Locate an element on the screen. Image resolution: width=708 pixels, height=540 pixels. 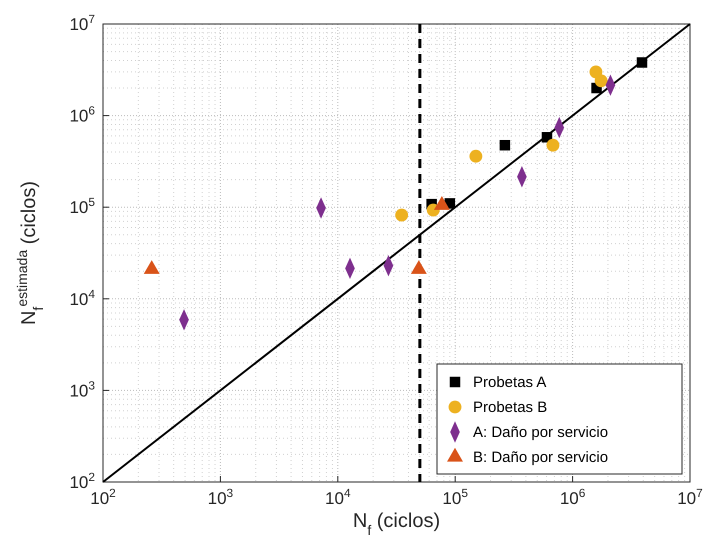
x-tick-label: 10$^{7}$ is located at coordinates (690, 497).